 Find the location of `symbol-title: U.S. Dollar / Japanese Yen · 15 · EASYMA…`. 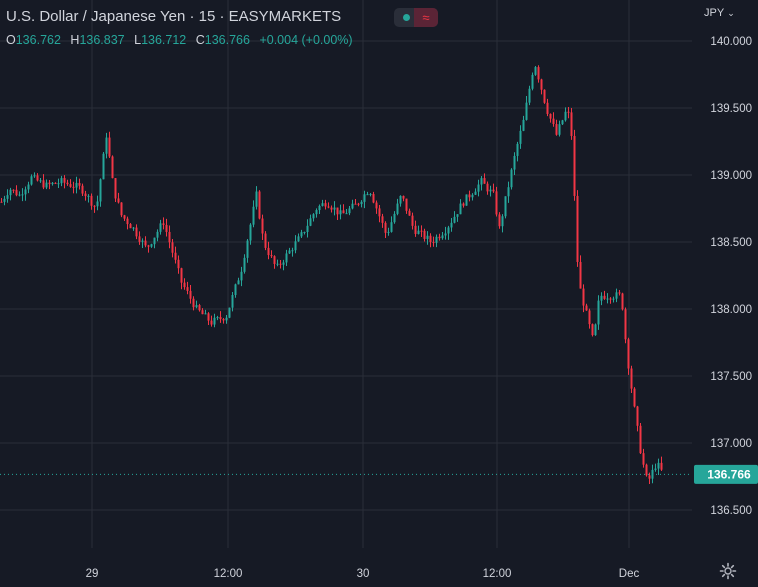

symbol-title: U.S. Dollar / Japanese Yen · 15 · EASYMA… is located at coordinates (174, 16).